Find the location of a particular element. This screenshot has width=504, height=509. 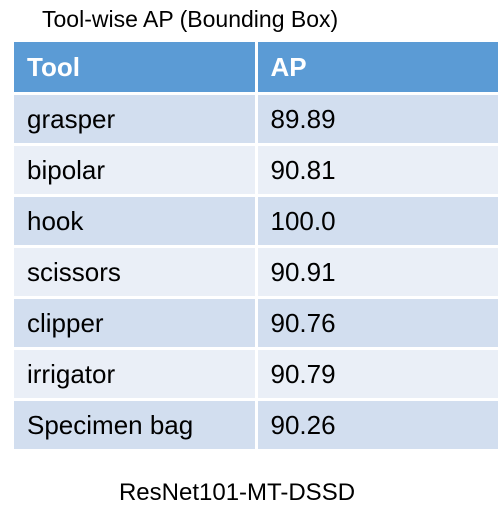

tool-name-cell: irrigator is located at coordinates (136, 374).